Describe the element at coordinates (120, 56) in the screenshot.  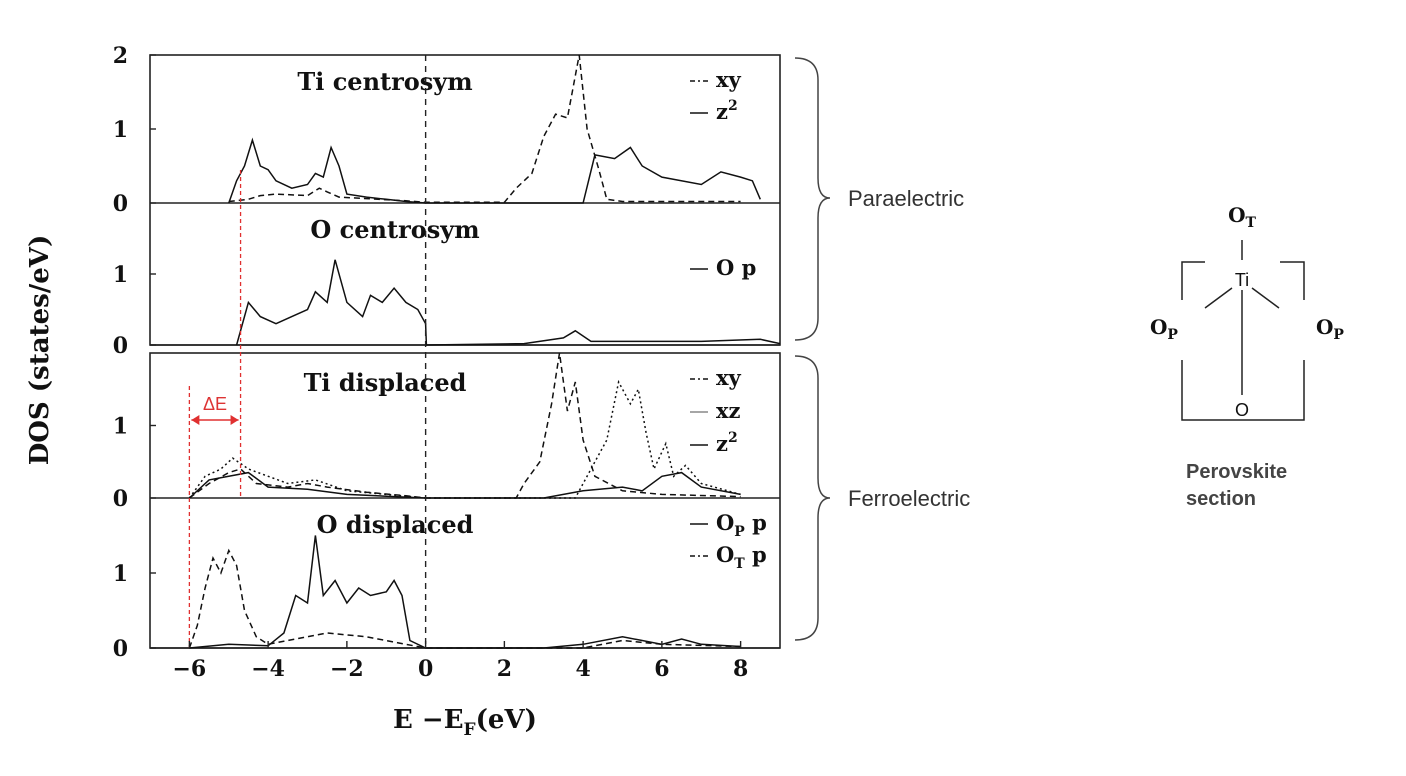
I see `panel-0-ytick-label-2: 2` at that location.